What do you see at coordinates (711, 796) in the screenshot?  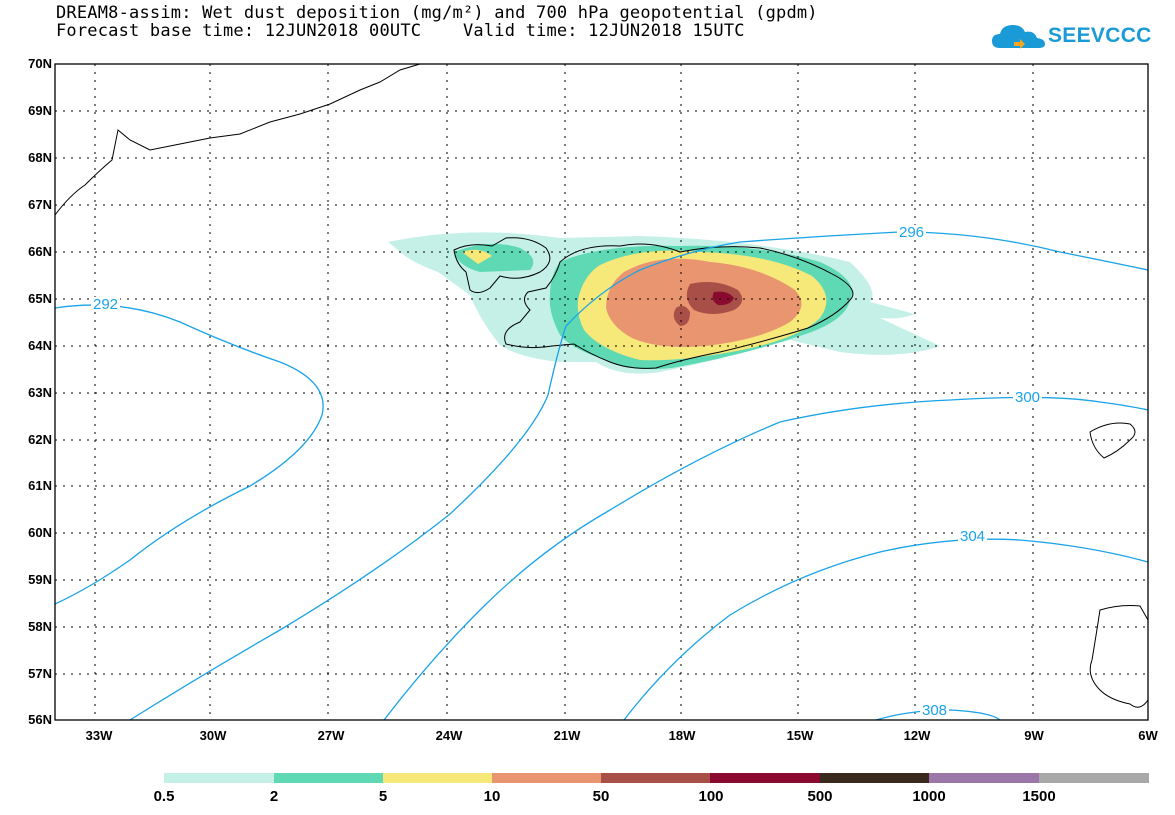 I see `legend-label: 100` at bounding box center [711, 796].